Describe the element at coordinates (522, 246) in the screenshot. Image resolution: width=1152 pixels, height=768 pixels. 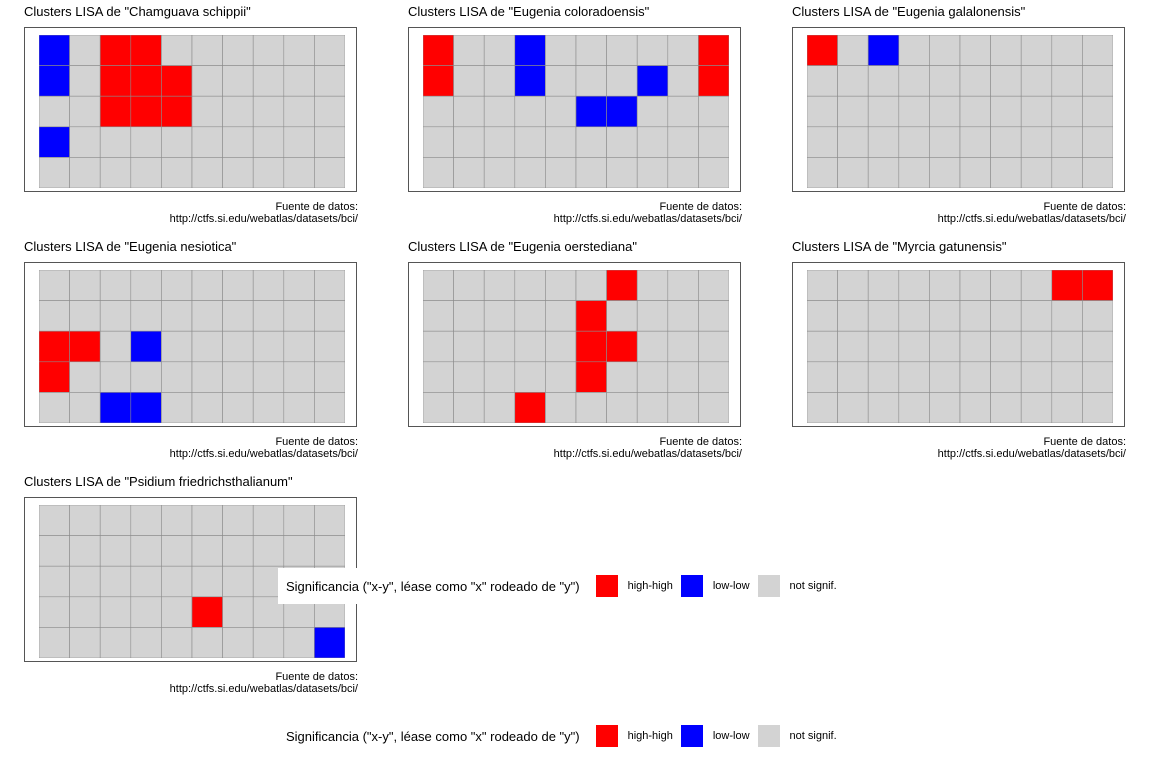
I see `panel-title: Clusters LISA de "Eugenia oerstediana"` at that location.